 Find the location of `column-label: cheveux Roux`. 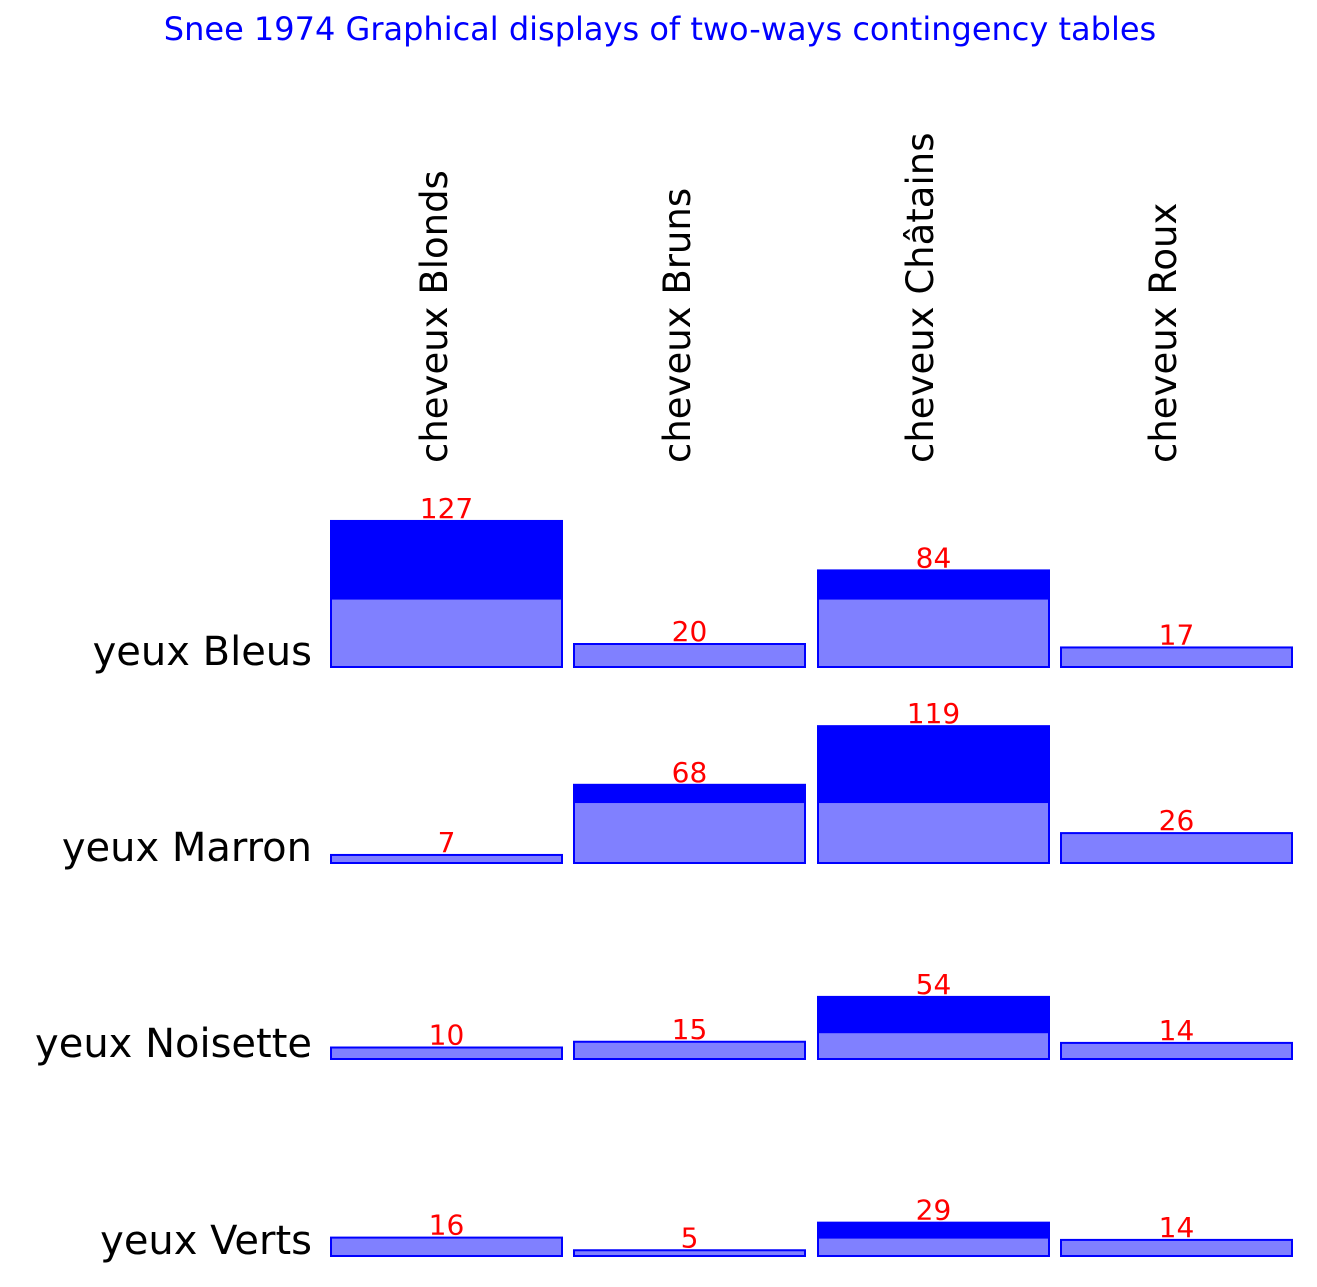

column-label: cheveux Roux is located at coordinates (1163, 333).